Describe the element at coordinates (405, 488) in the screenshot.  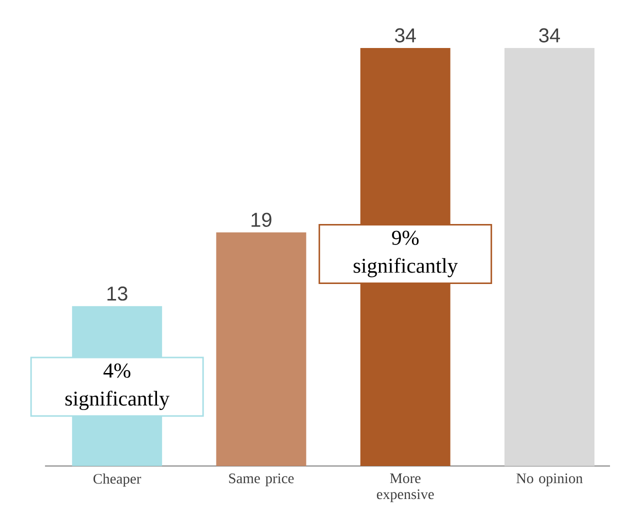
I see `x-tick-label: More expensive` at that location.